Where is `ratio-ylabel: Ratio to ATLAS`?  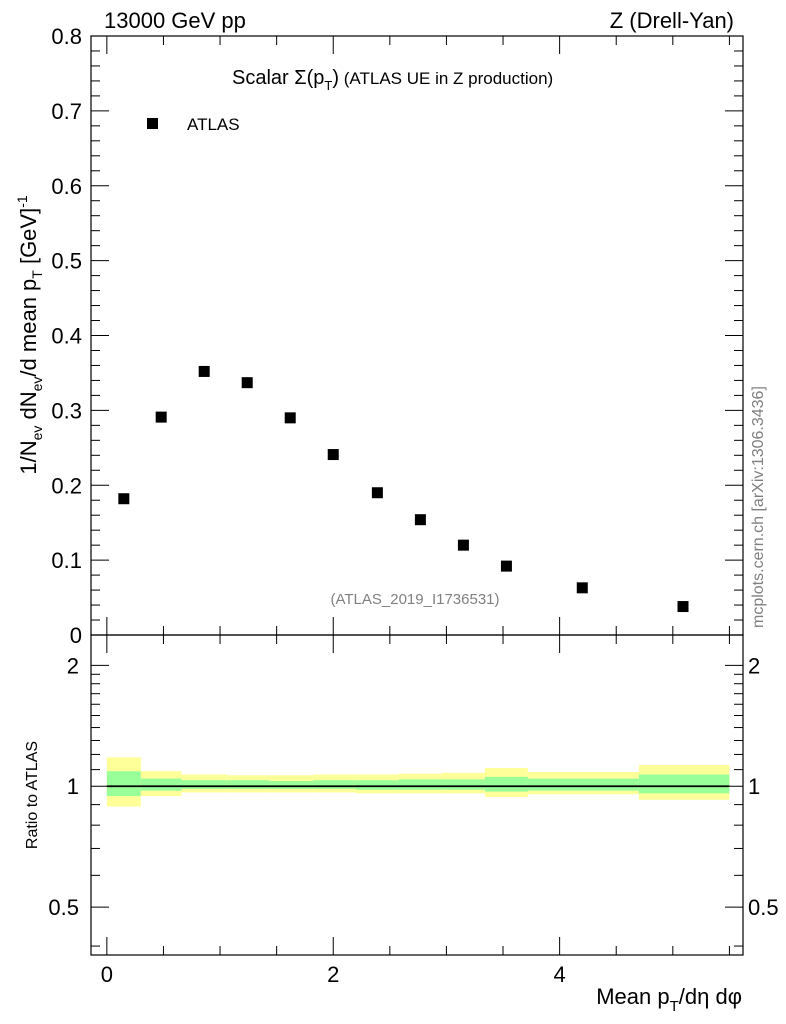
ratio-ylabel: Ratio to ATLAS is located at coordinates (32, 795).